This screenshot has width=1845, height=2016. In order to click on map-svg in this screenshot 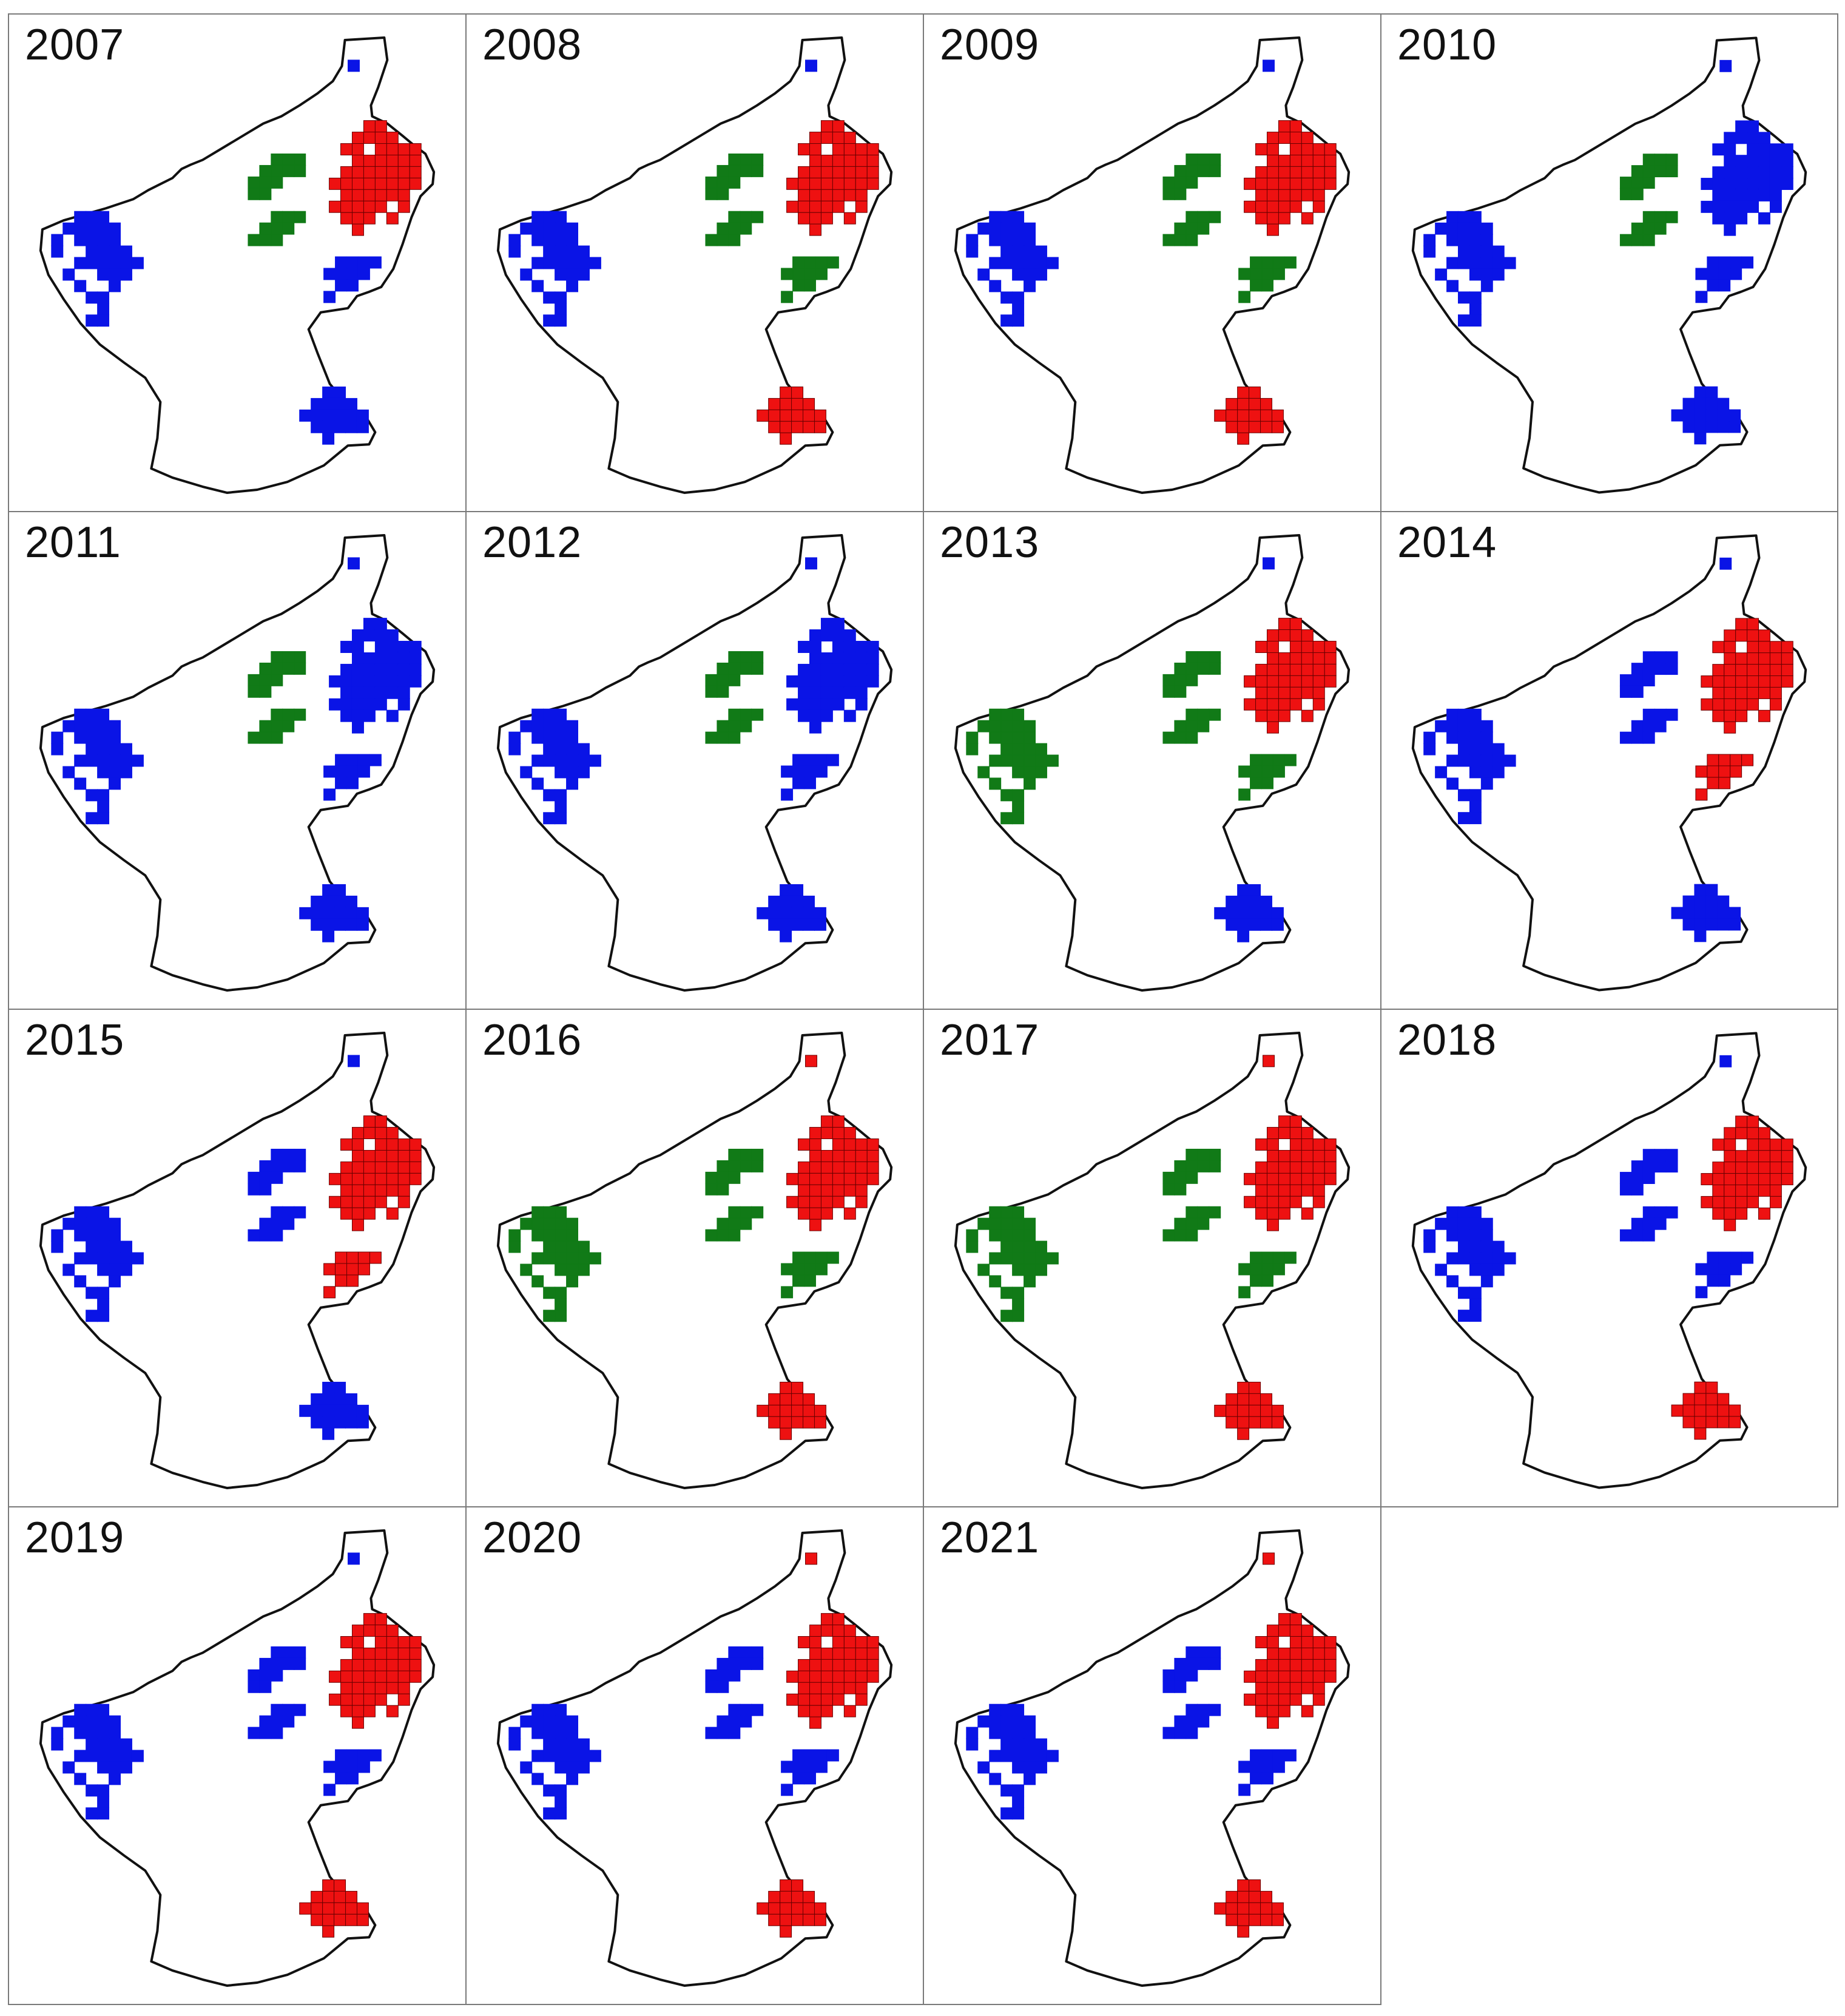, I will do `click(695, 265)`.